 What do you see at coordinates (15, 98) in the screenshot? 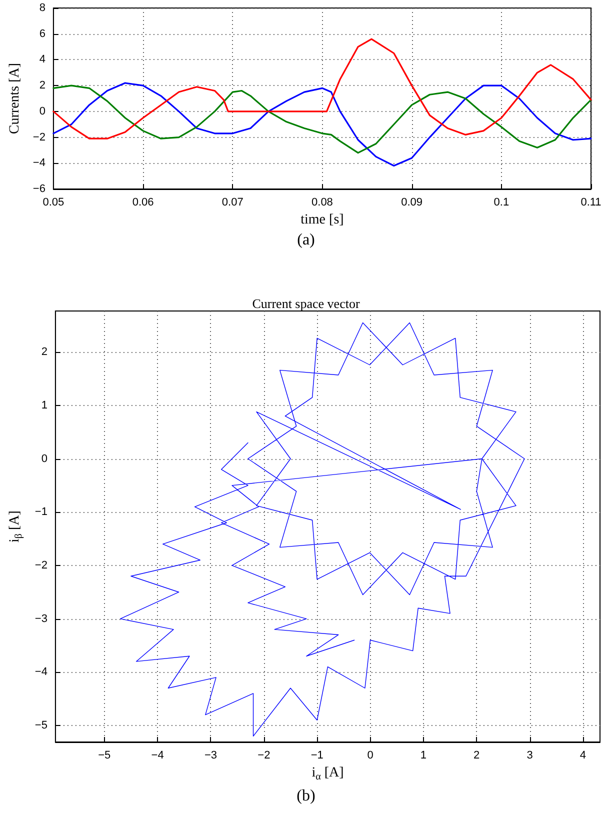
I see `y-axis-title: Currents [A]` at bounding box center [15, 98].